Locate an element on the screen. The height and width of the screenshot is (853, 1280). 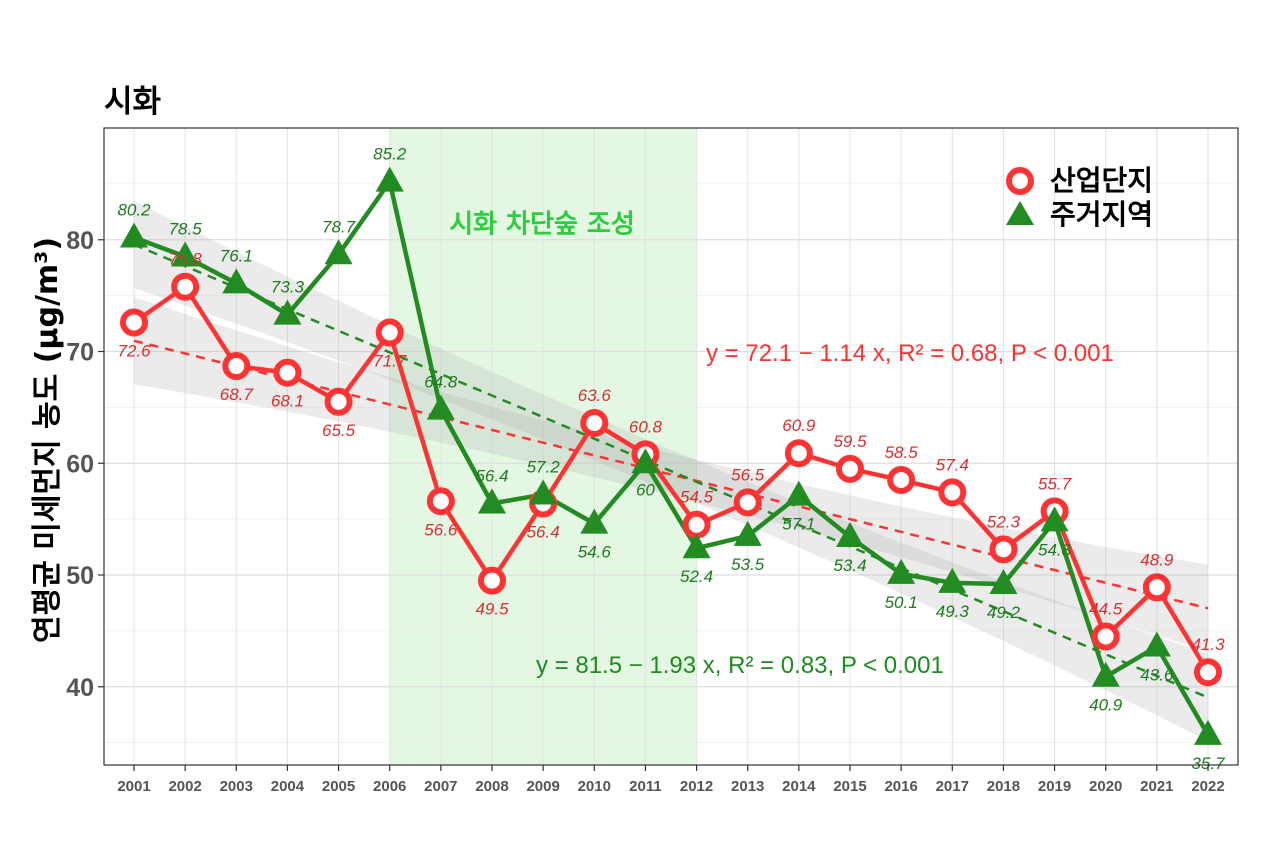
data-label: 53.5 is located at coordinates (748, 564).